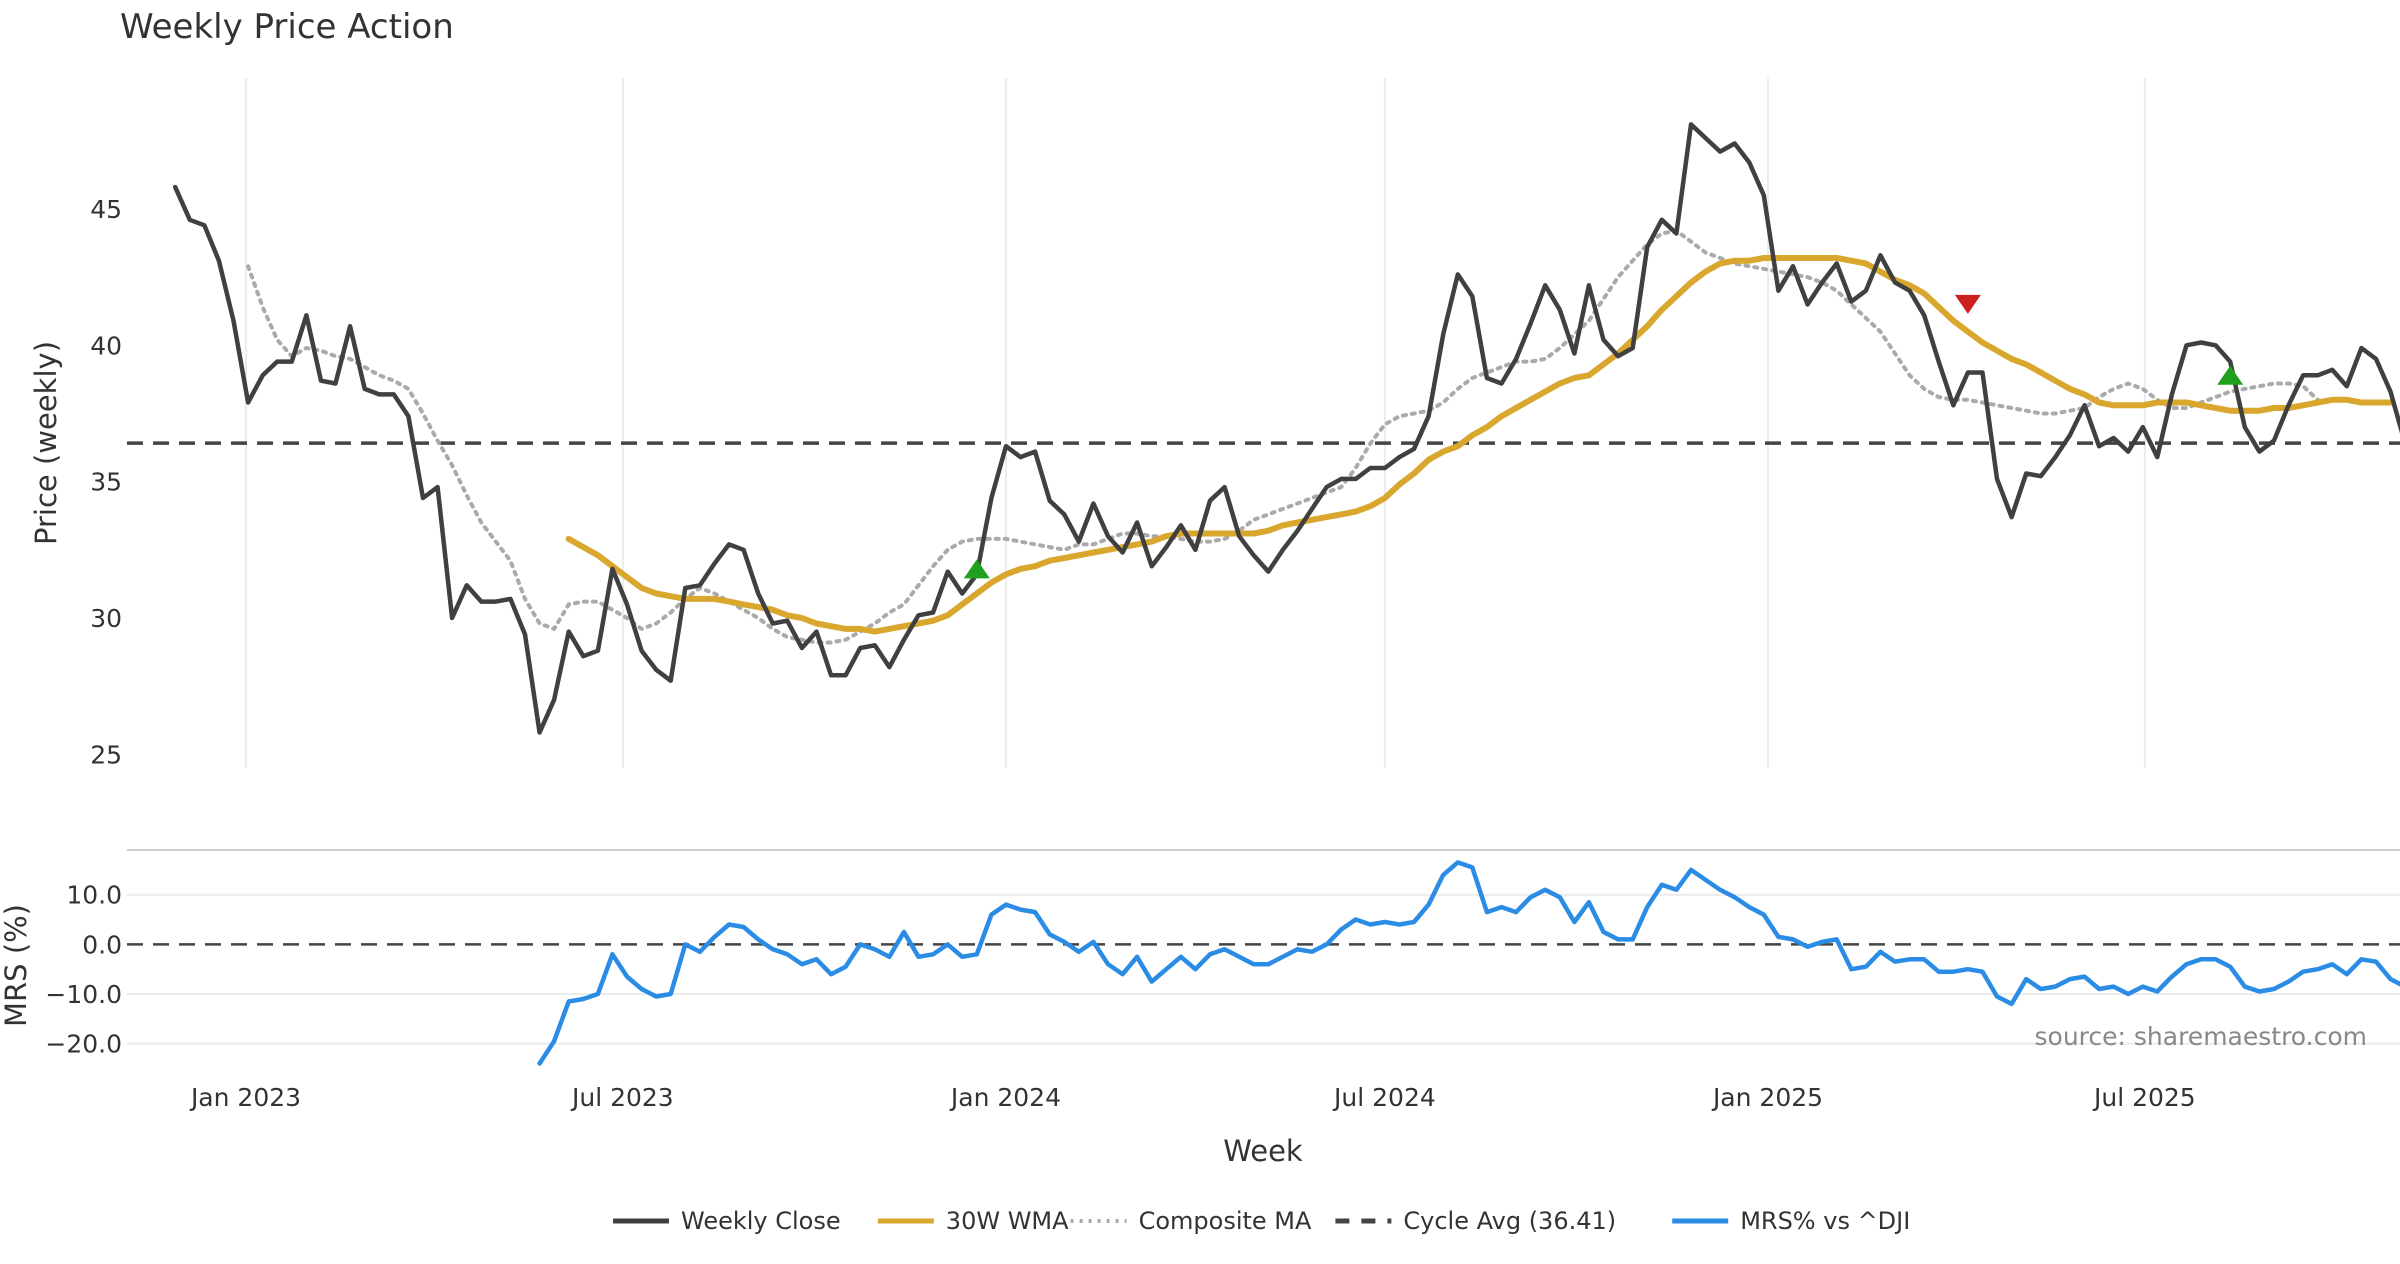 This screenshot has height=1264, width=2400. I want to click on legend-label: Weekly Close, so click(761, 1221).